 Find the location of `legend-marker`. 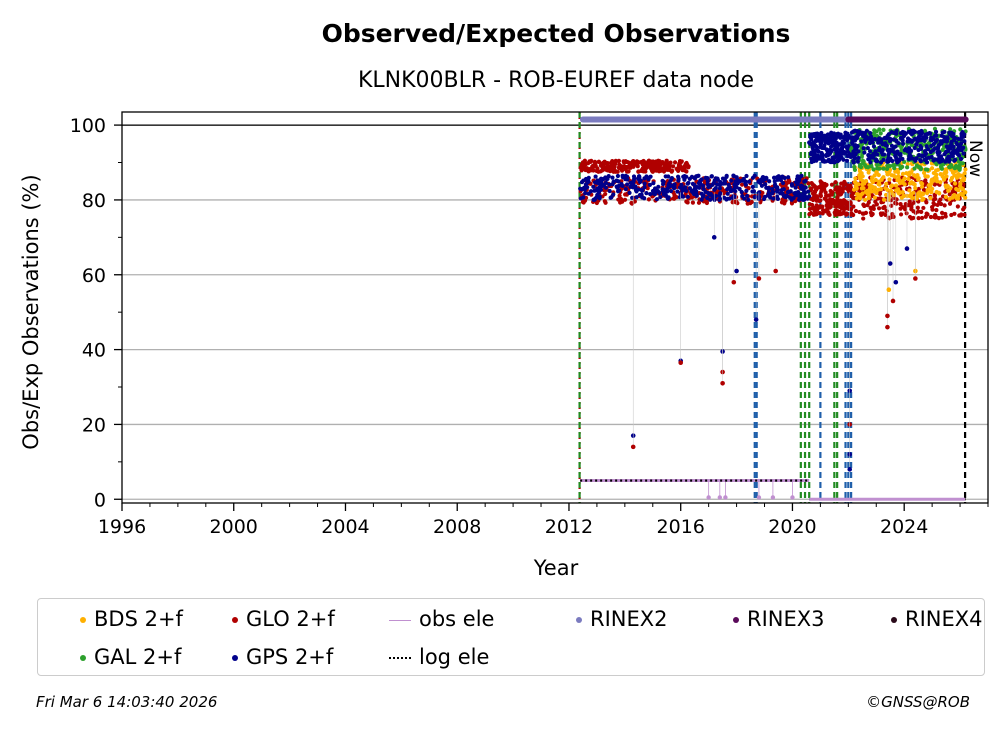

legend-marker is located at coordinates (400, 620).